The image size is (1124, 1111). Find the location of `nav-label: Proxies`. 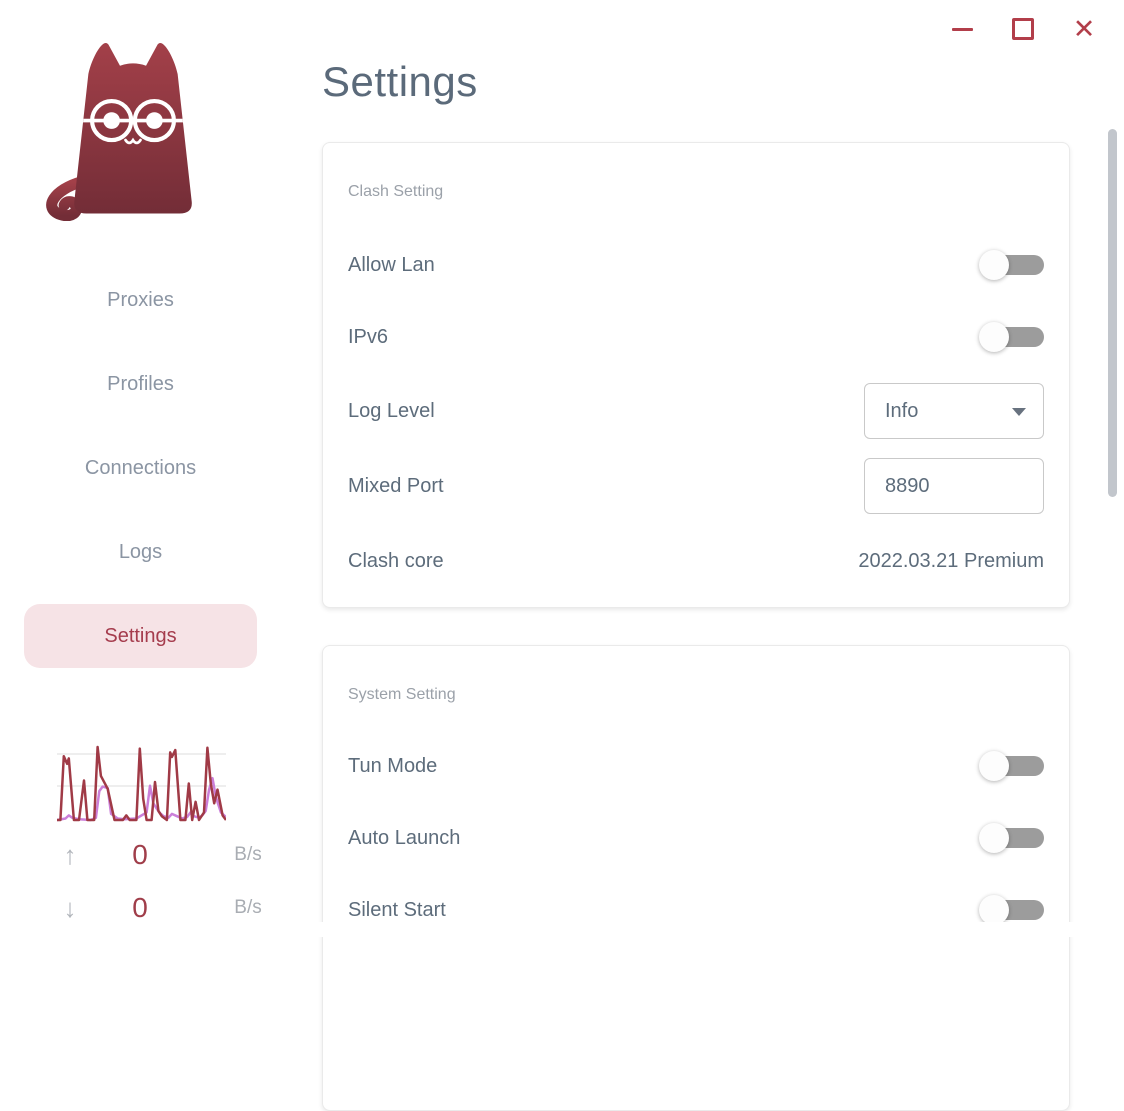

nav-label: Proxies is located at coordinates (140, 299).